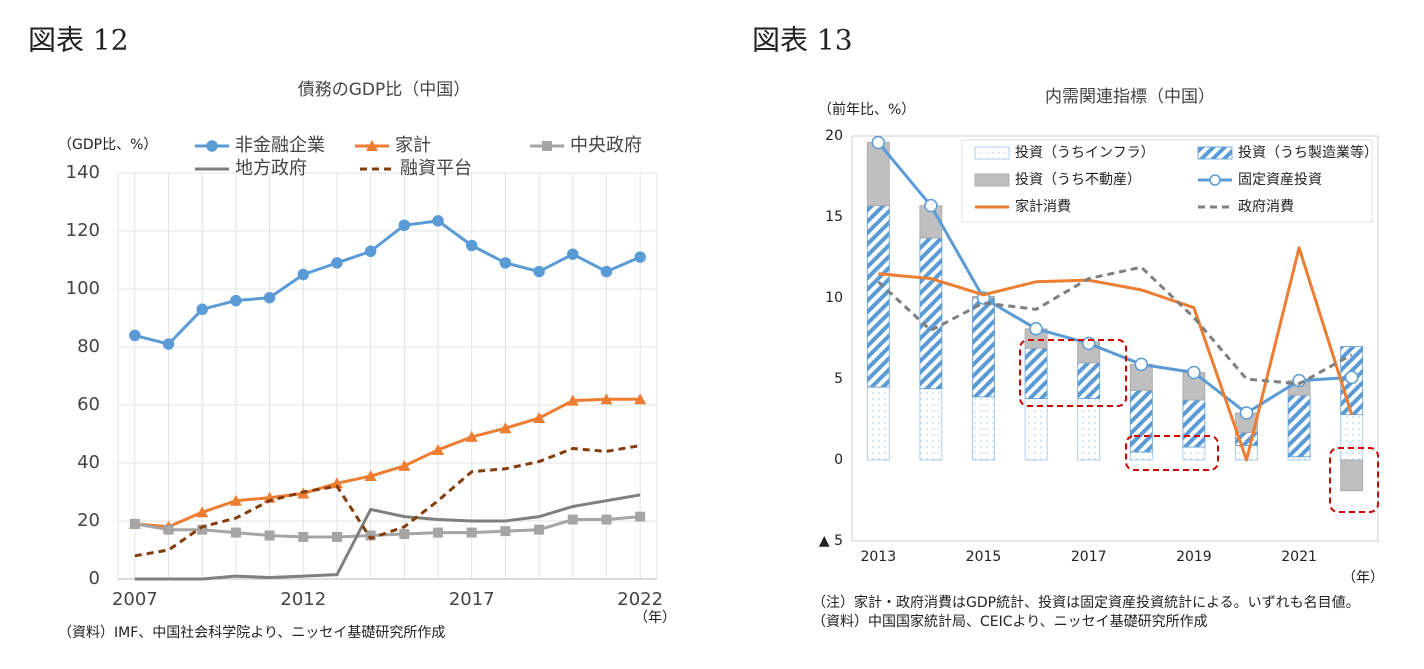 The width and height of the screenshot is (1424, 669). I want to click on y-tick-label: 15, so click(834, 217).